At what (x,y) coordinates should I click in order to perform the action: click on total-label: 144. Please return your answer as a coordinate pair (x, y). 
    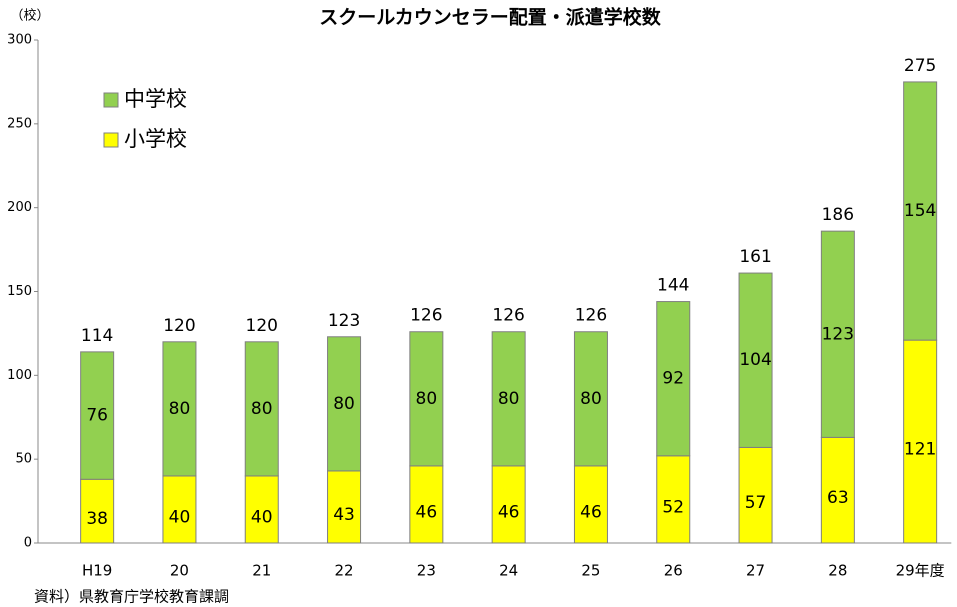
    Looking at the image, I should click on (673, 286).